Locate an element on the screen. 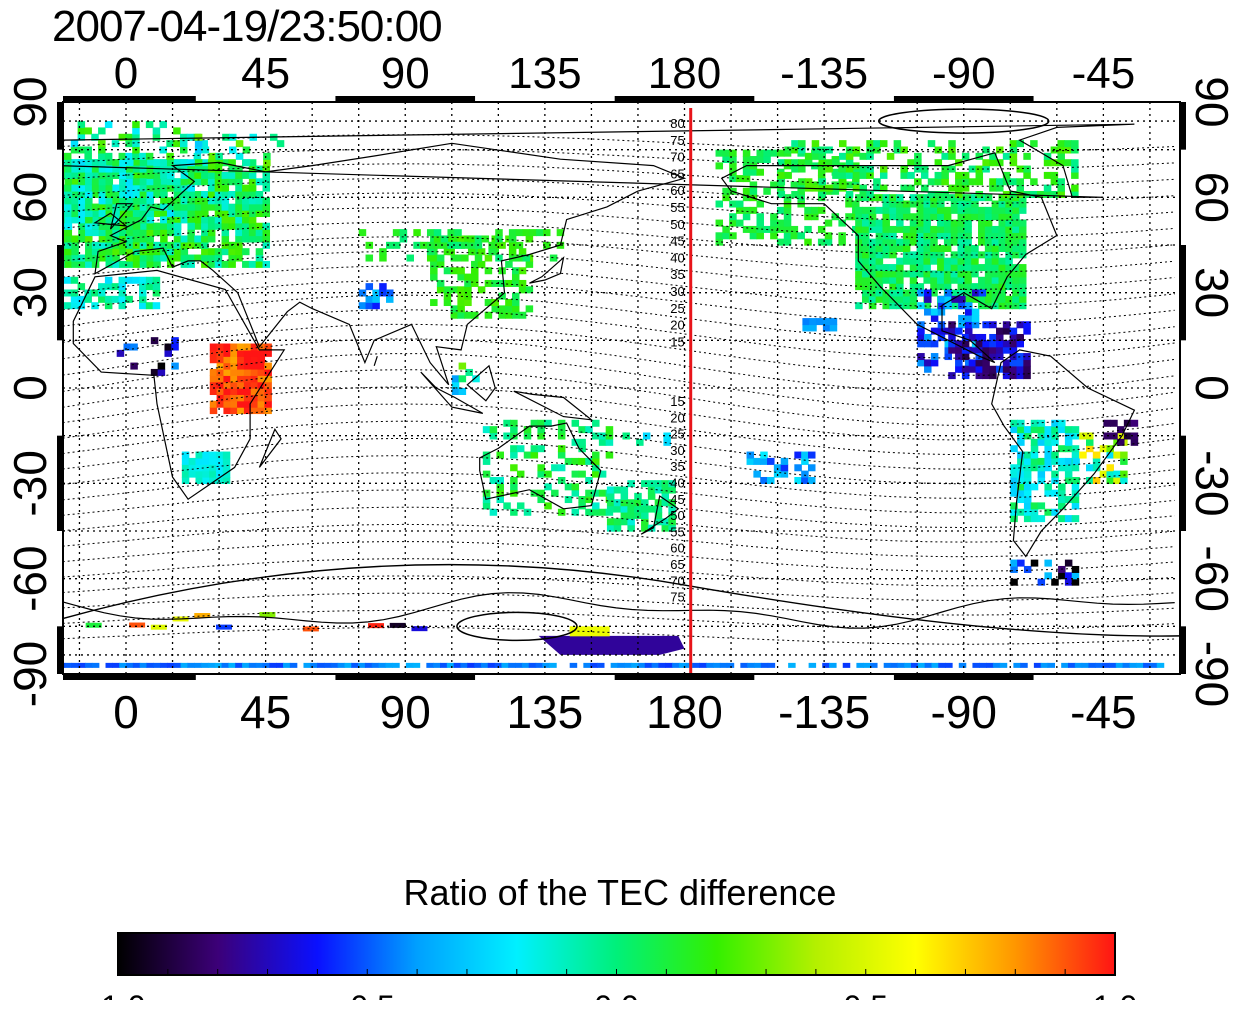 The image size is (1240, 1024). colorbar-tick-label: -1.0 is located at coordinates (117, 994).